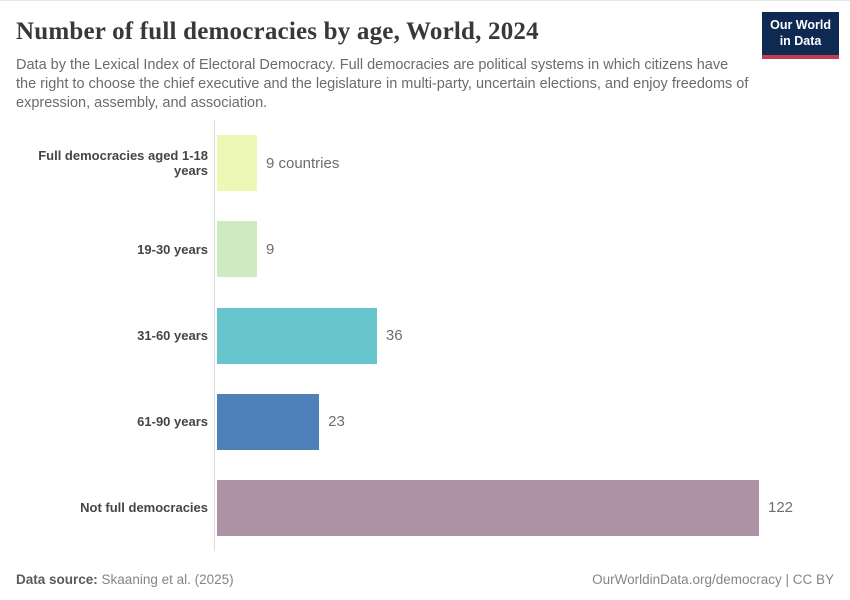 The height and width of the screenshot is (600, 850). I want to click on data-source-value: Skaaning et al. (2025), so click(167, 579).